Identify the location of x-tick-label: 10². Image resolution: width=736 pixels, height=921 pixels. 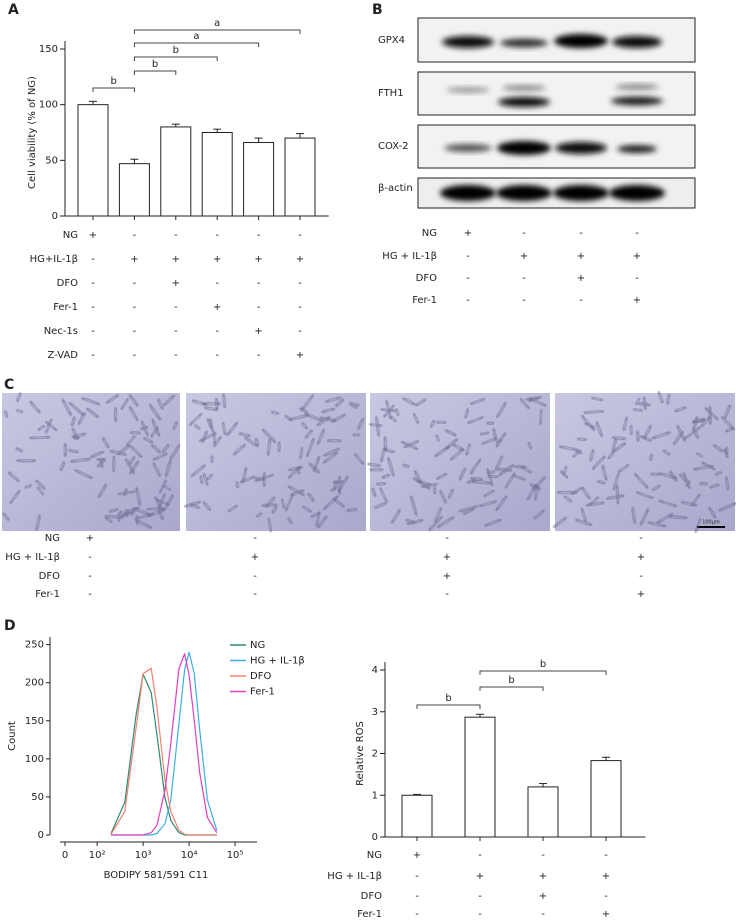
(97, 855).